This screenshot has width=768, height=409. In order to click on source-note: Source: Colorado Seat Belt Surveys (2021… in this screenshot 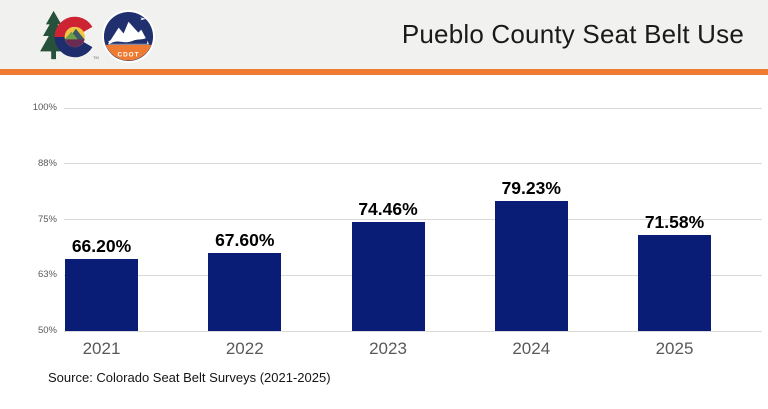, I will do `click(189, 377)`.